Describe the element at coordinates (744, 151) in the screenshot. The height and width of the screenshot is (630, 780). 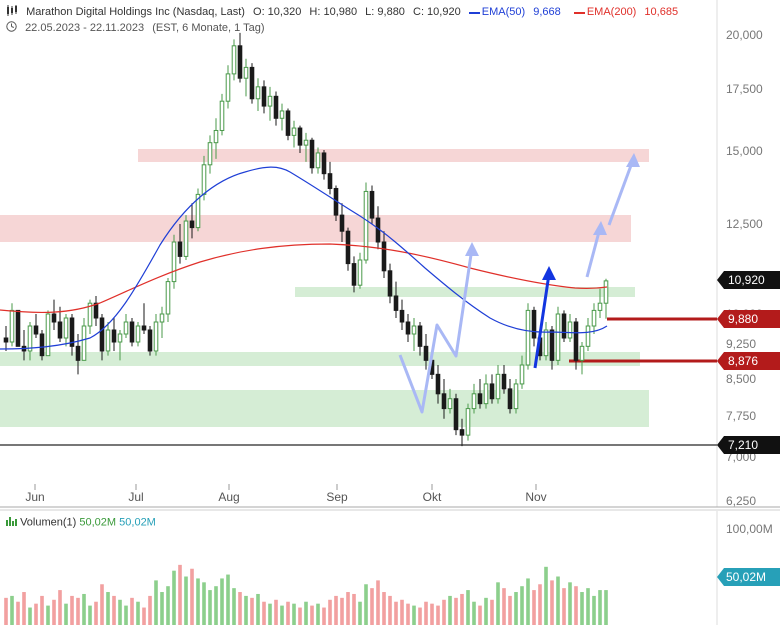
I see `y-tick-label: 15,000` at that location.